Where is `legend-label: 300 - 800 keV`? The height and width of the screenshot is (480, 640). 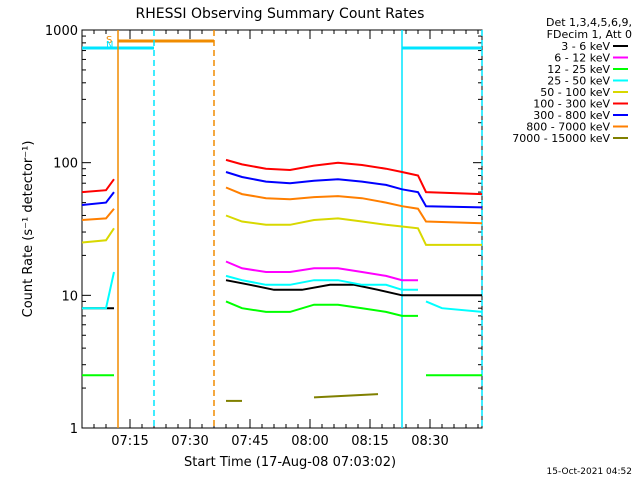 legend-label: 300 - 800 keV is located at coordinates (571, 115).